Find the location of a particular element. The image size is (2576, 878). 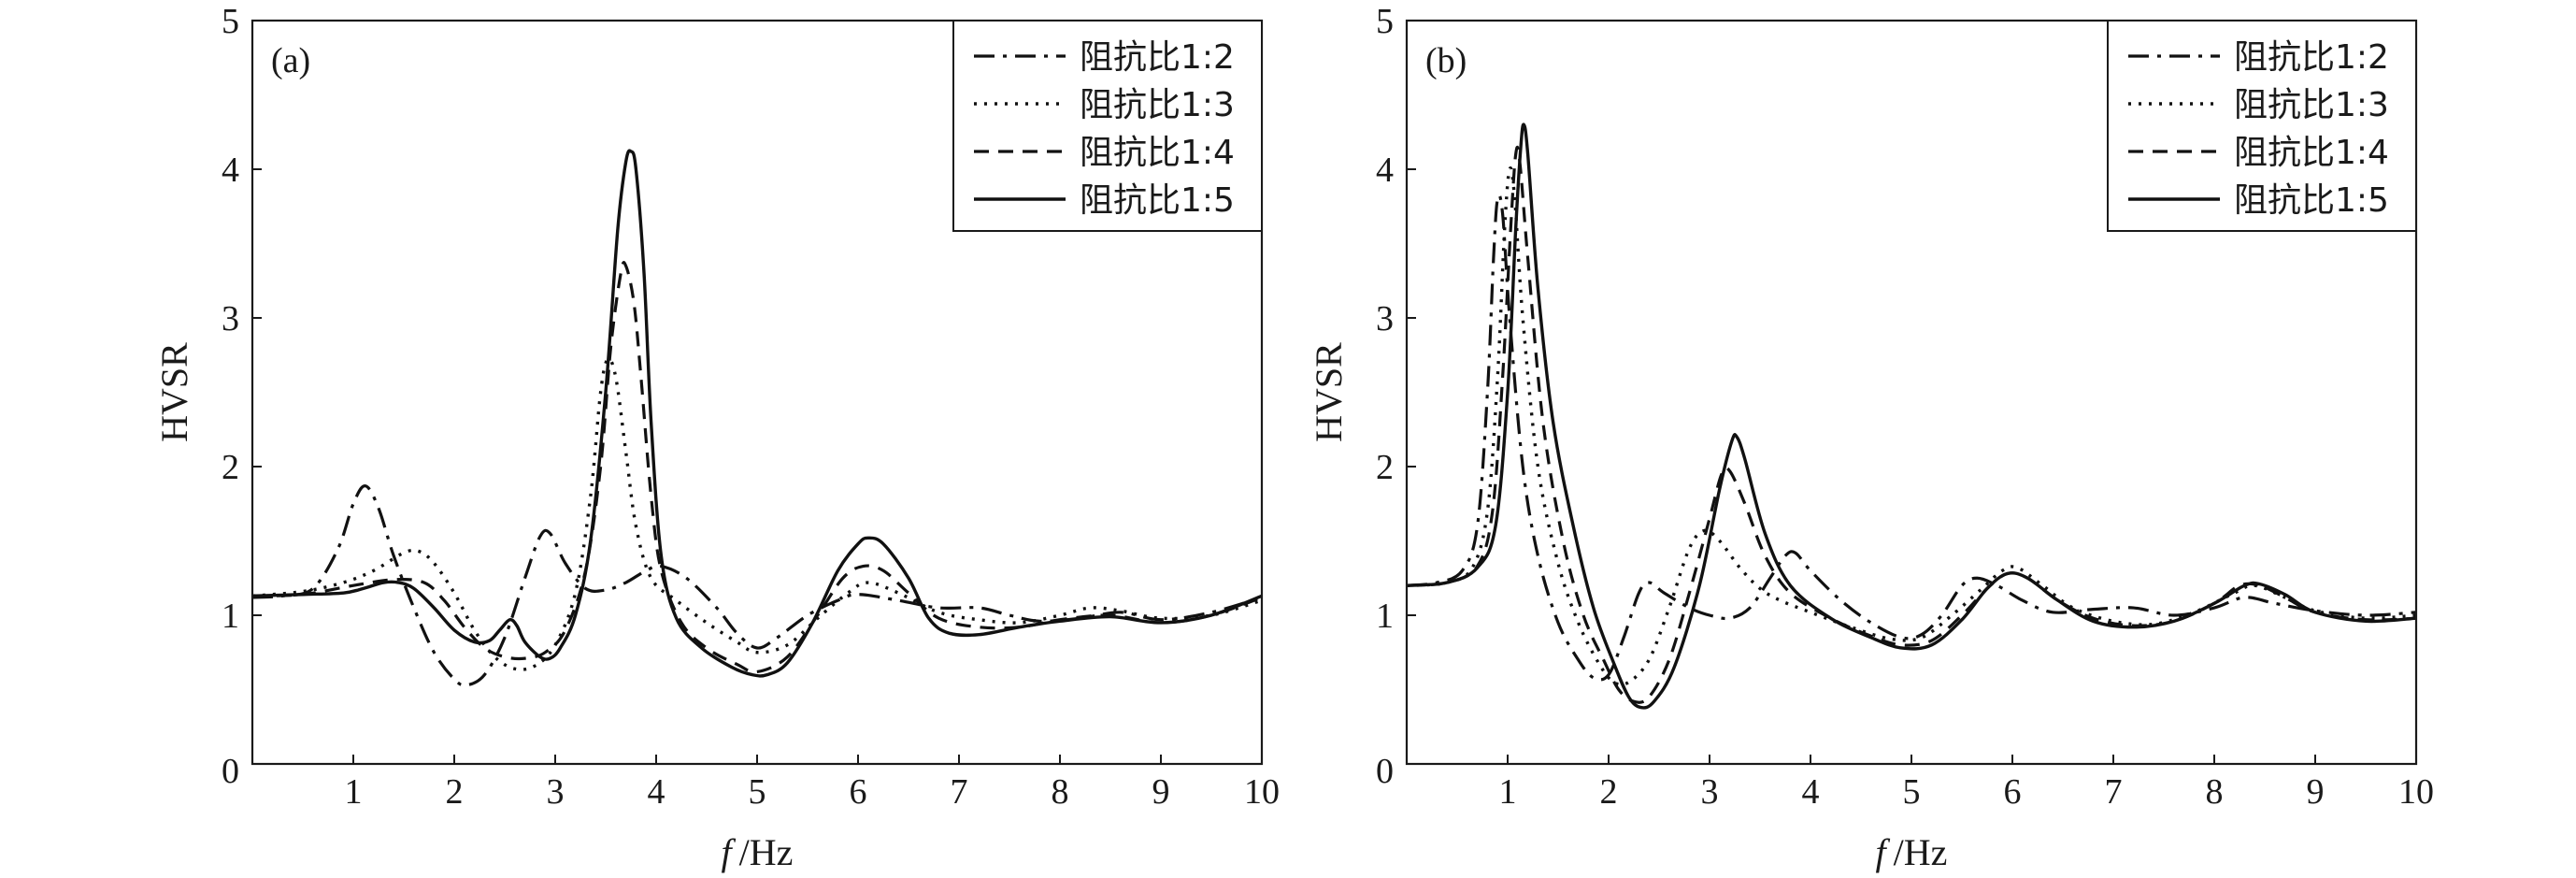

panel-a-legend-label-2: 阻抗比1:3 is located at coordinates (1157, 105).